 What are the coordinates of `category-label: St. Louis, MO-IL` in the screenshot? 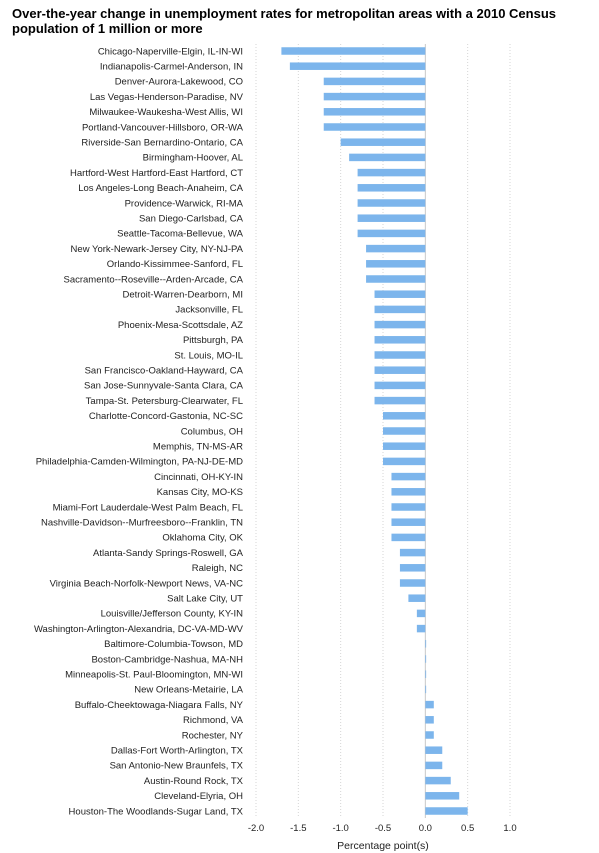 It's located at (208, 355).